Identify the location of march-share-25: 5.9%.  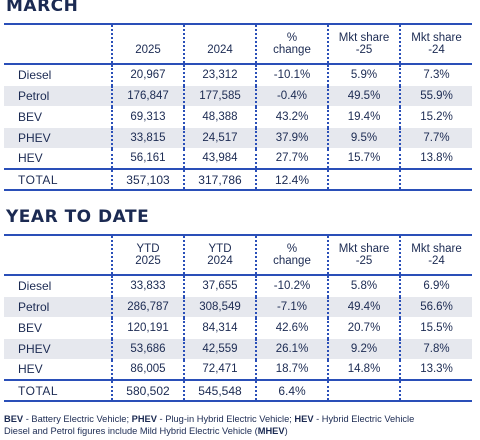
(363, 75).